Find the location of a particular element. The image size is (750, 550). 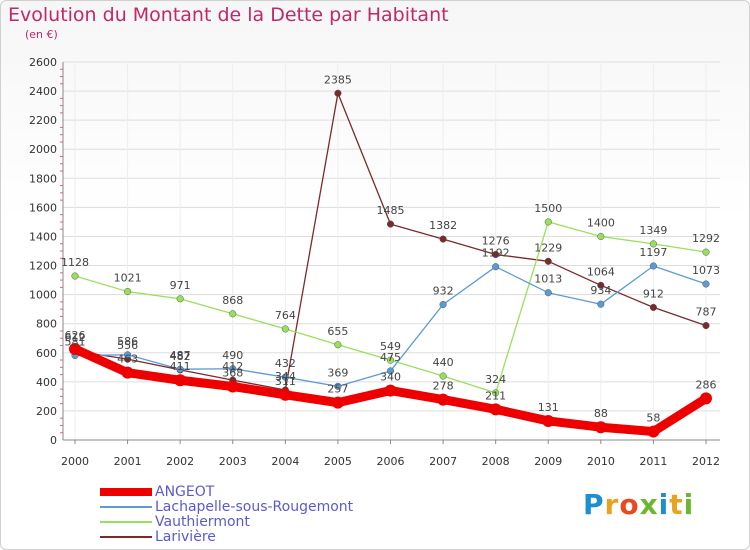

logo-letter: o is located at coordinates (629, 504).